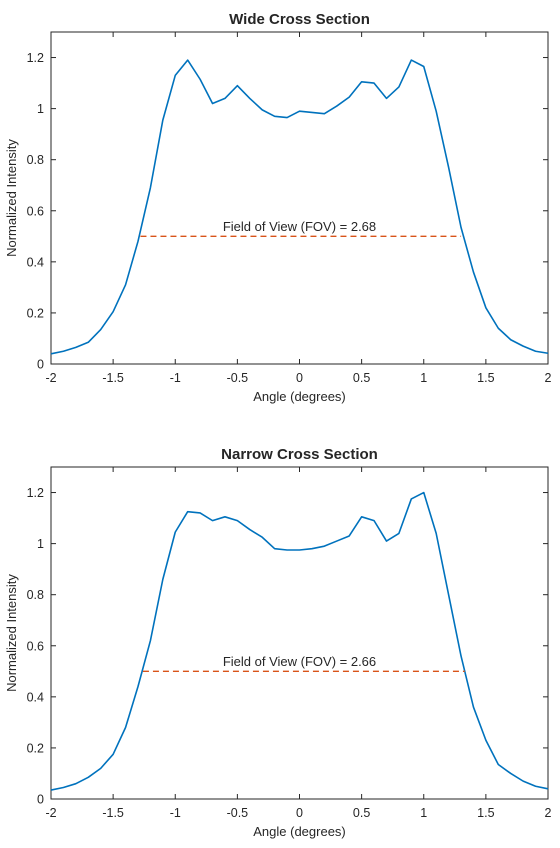  Describe the element at coordinates (299, 661) in the screenshot. I see `fov-annotation: Field of View (FOV) = 2.66` at that location.